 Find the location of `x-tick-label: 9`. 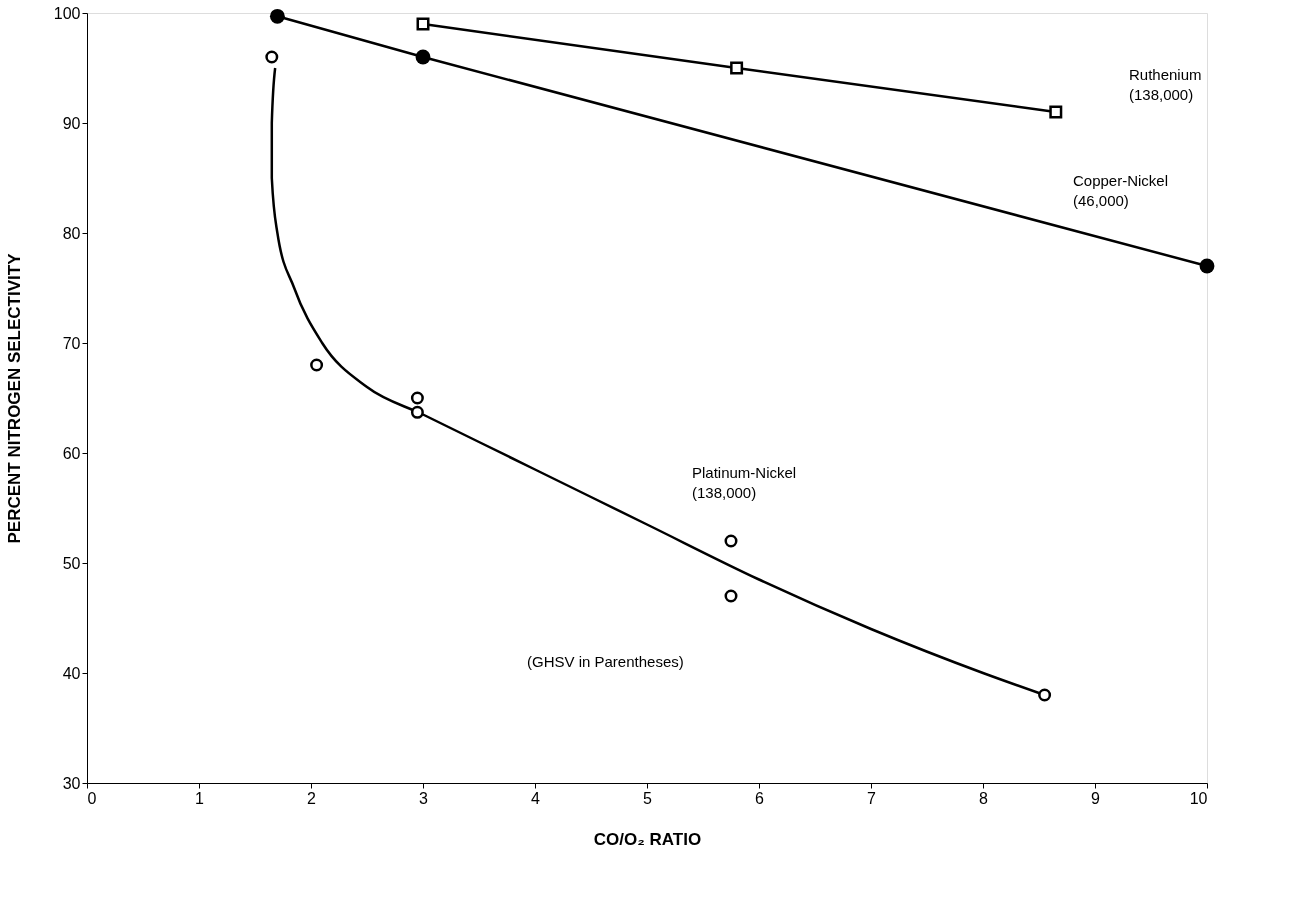

x-tick-label: 9 is located at coordinates (1096, 798).